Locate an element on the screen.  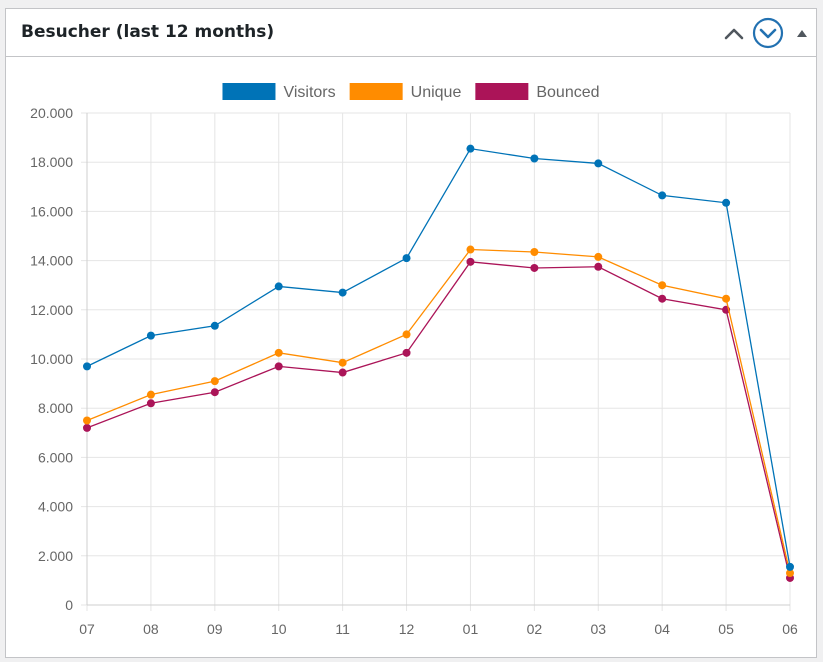
y-tick-label: 20.000 is located at coordinates (51, 113).